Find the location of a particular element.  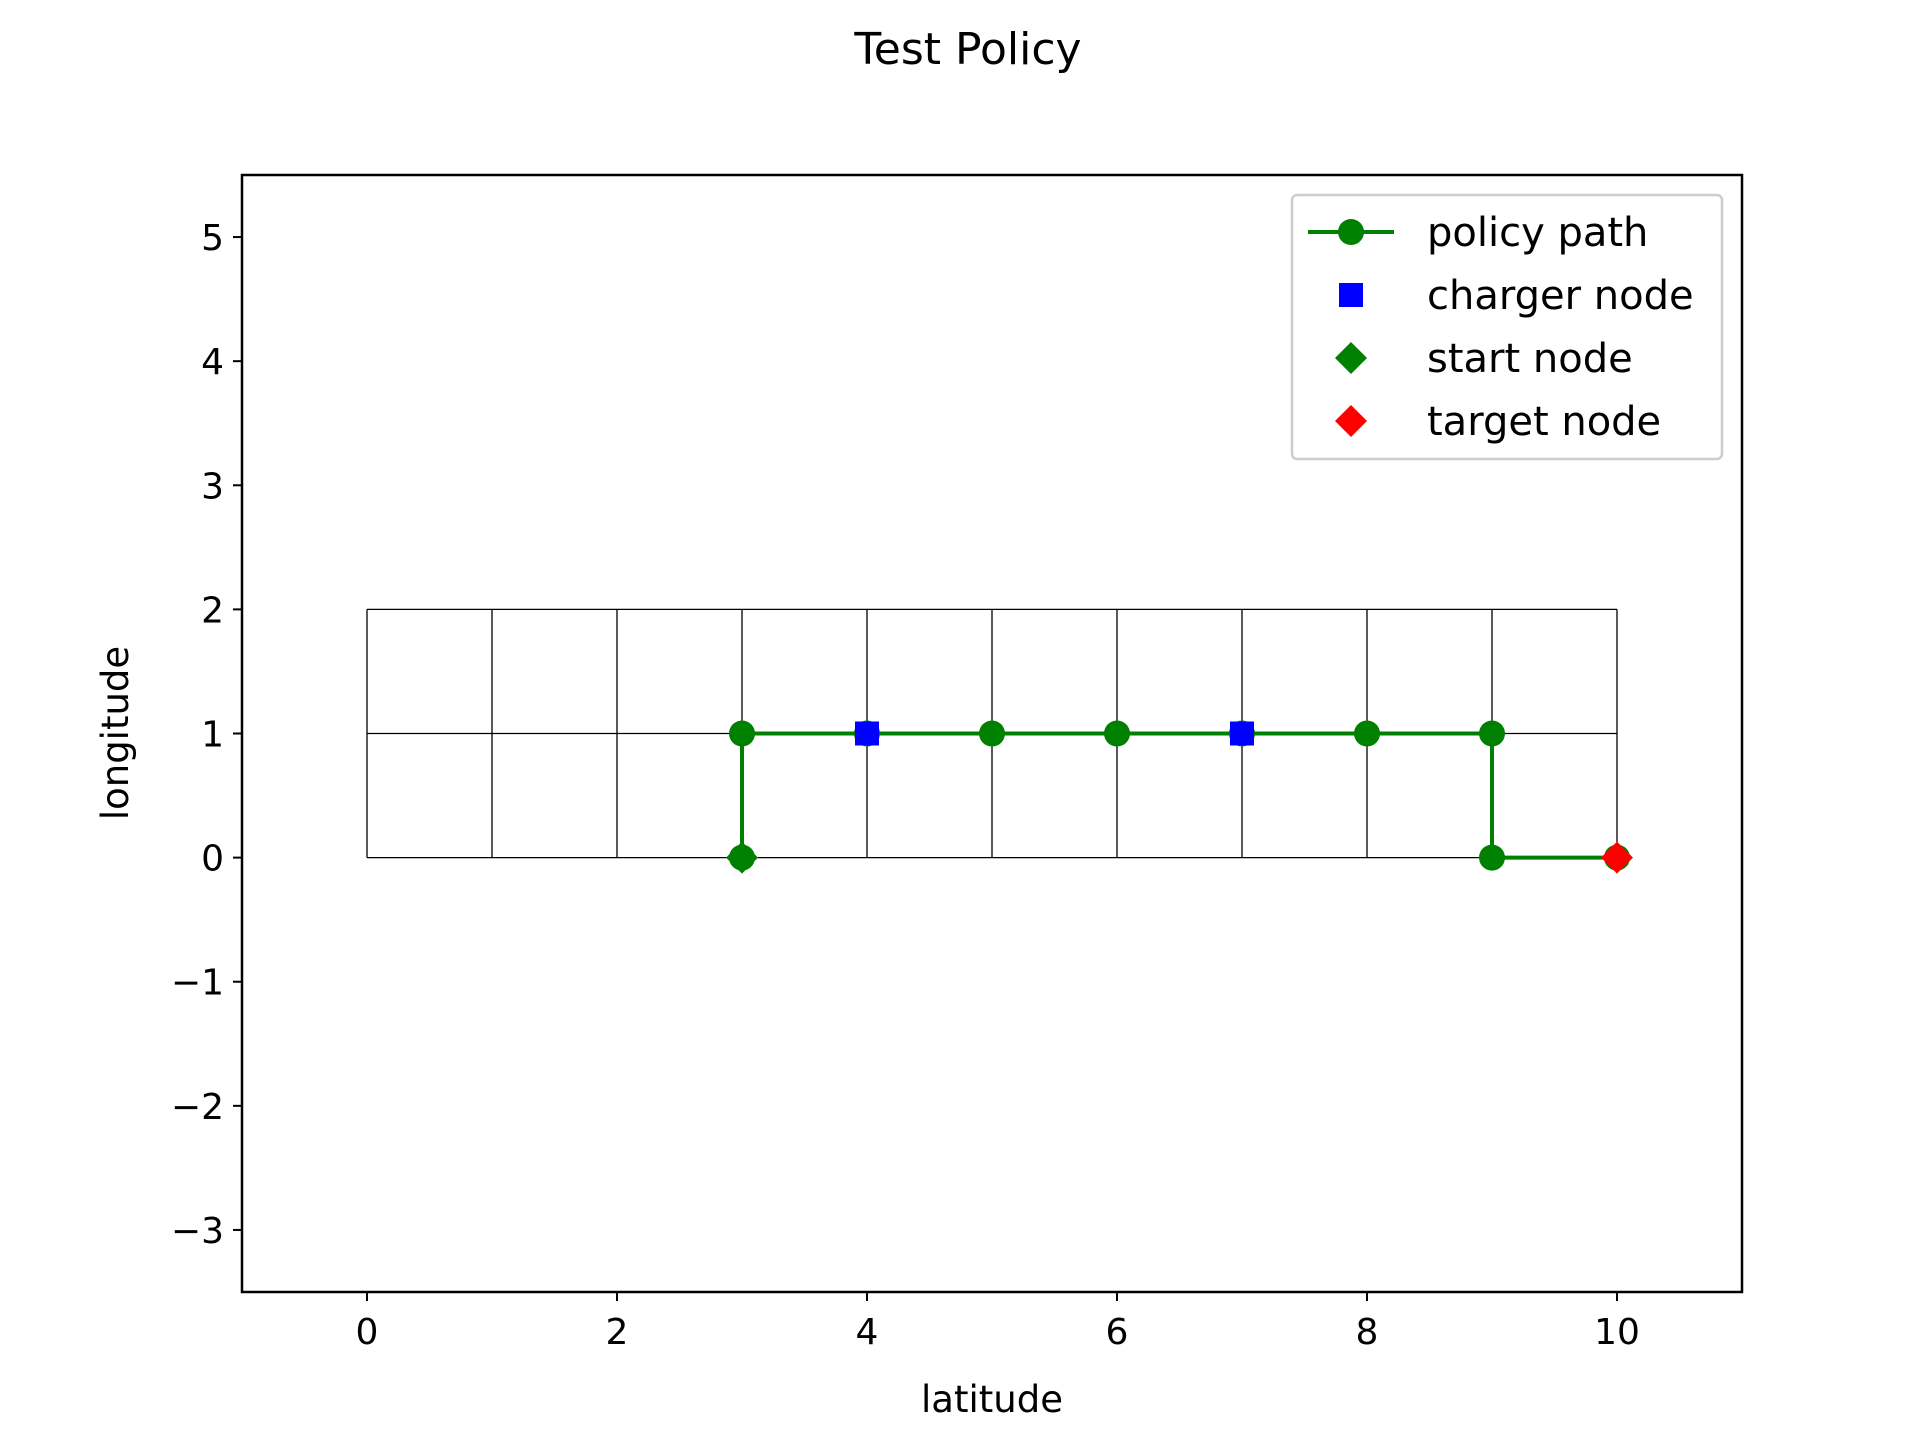

y-tick-label: 2 is located at coordinates (212, 610).